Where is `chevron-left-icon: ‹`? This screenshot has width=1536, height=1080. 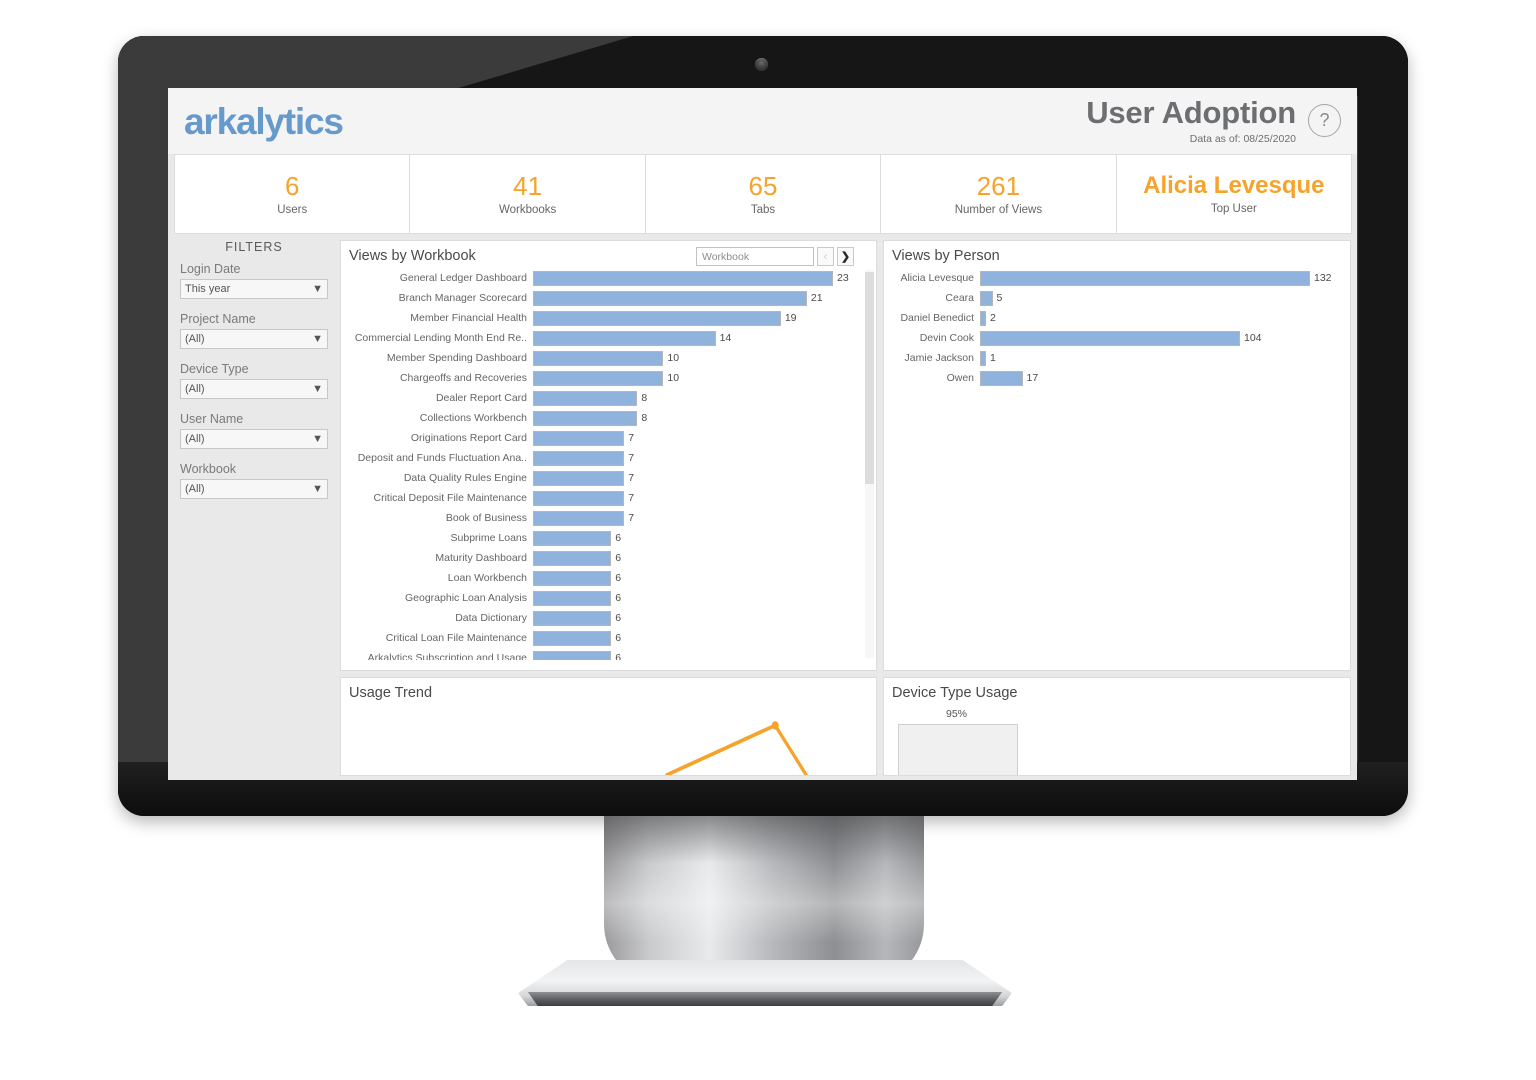 chevron-left-icon: ‹ is located at coordinates (825, 256).